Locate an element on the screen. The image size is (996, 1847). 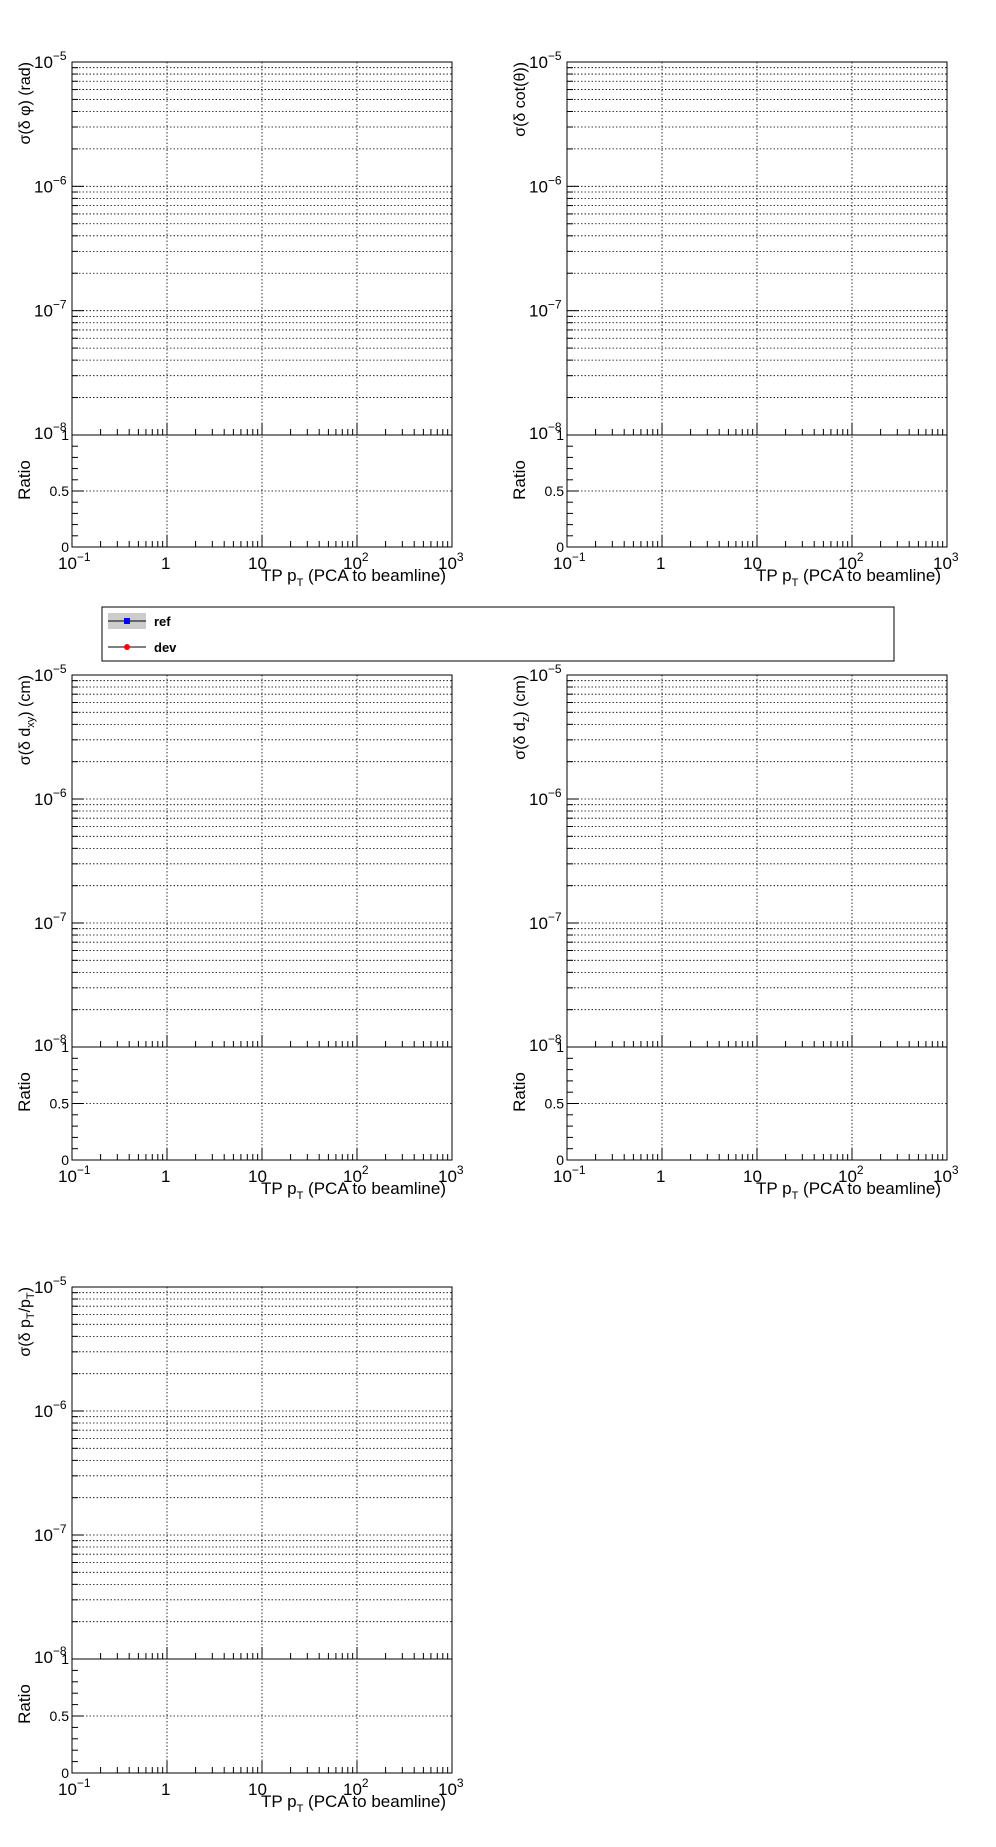
legend-frame is located at coordinates (498, 634).